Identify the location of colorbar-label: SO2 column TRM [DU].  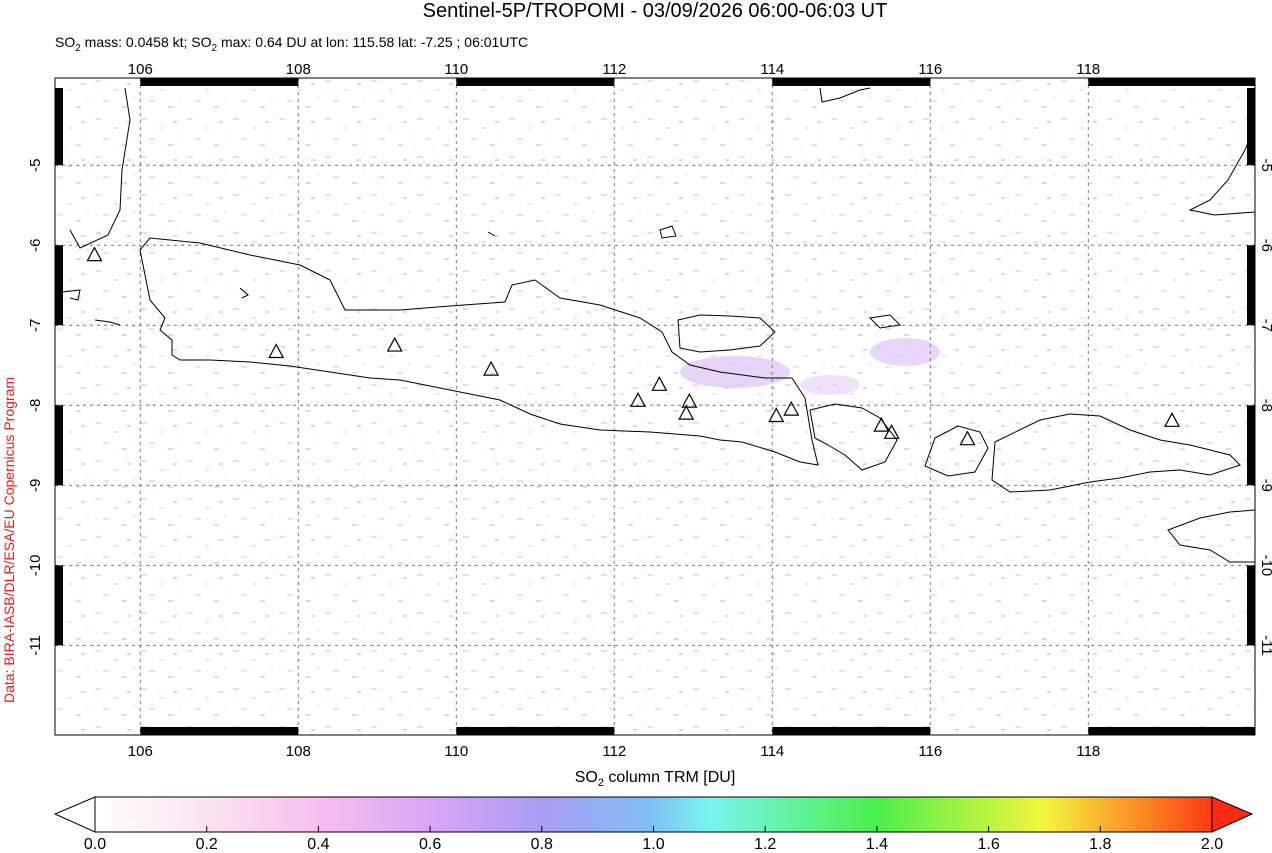
(655, 779).